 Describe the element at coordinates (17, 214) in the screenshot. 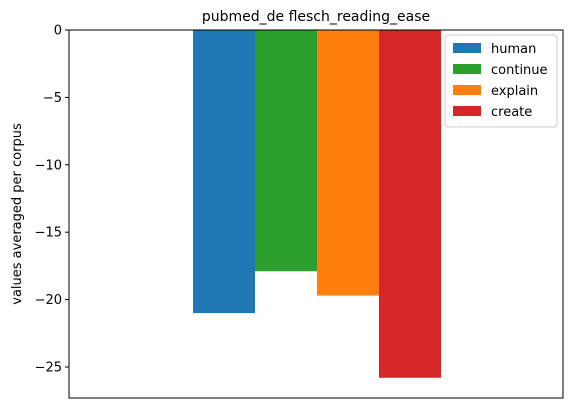

I see `y-axis-label: values averaged per corpus` at that location.